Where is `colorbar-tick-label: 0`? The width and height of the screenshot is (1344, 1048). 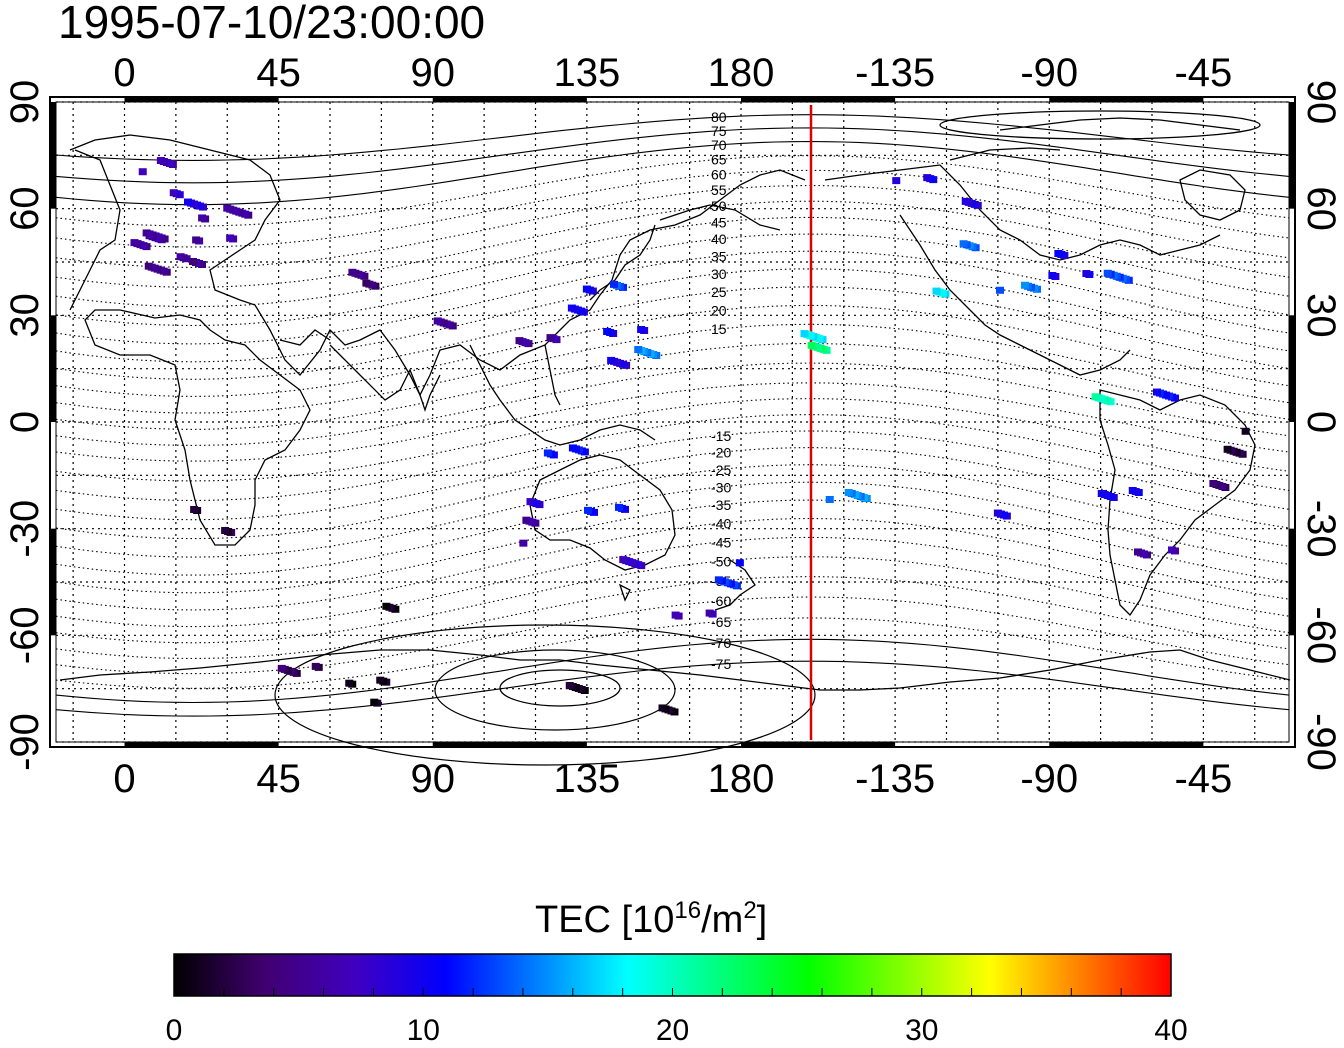 colorbar-tick-label: 0 is located at coordinates (174, 1030).